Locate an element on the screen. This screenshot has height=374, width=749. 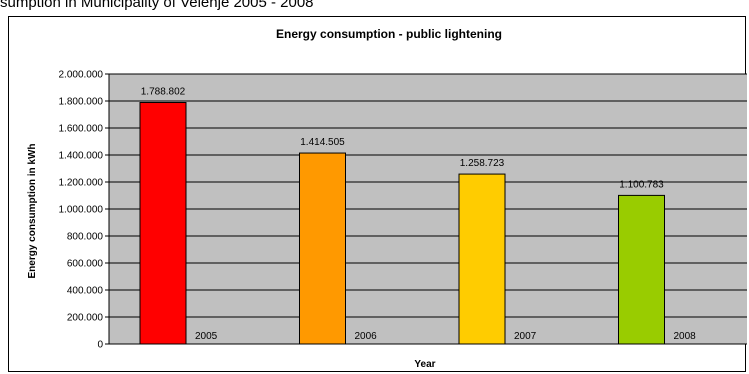
y-tick-label: 1.800.000 is located at coordinates (81, 102).